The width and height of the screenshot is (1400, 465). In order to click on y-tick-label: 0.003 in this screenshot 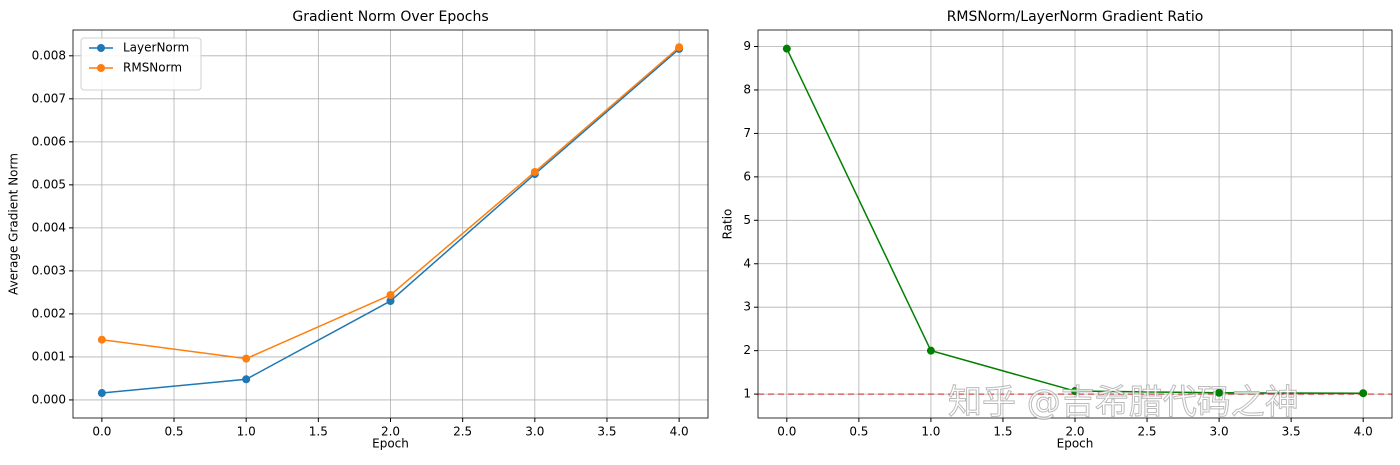, I will do `click(49, 270)`.